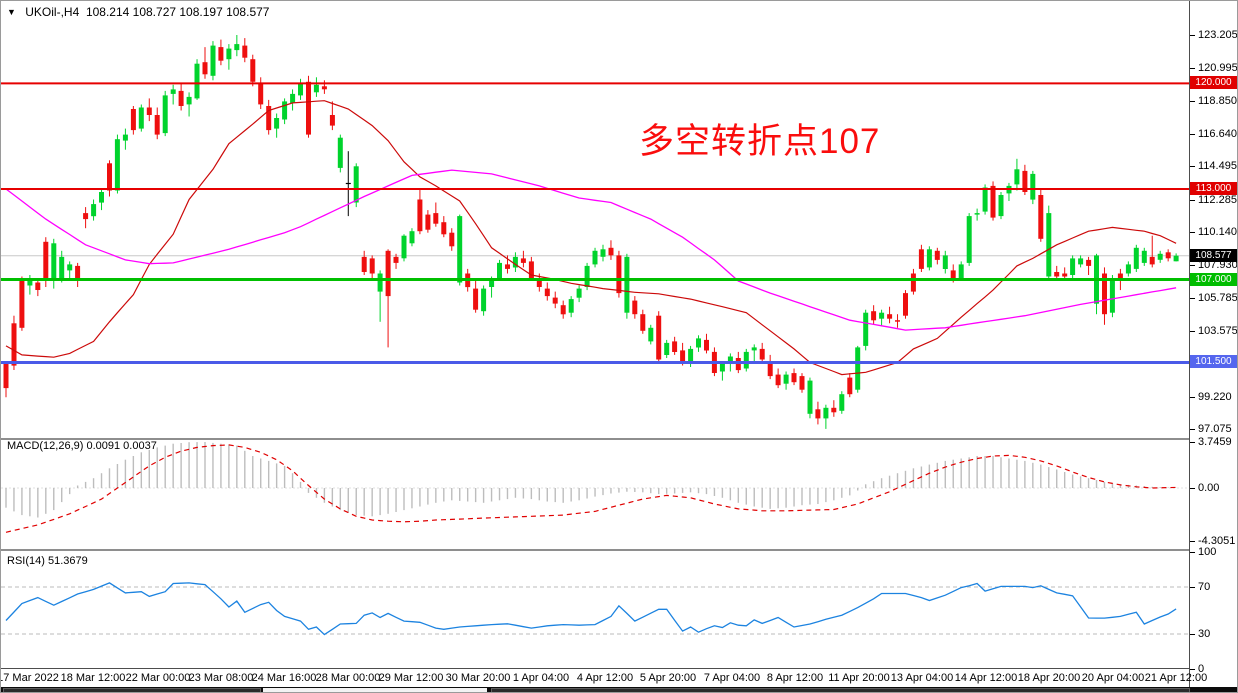  Describe the element at coordinates (1213, 361) in the screenshot. I see `price-badge: 101.500` at that location.